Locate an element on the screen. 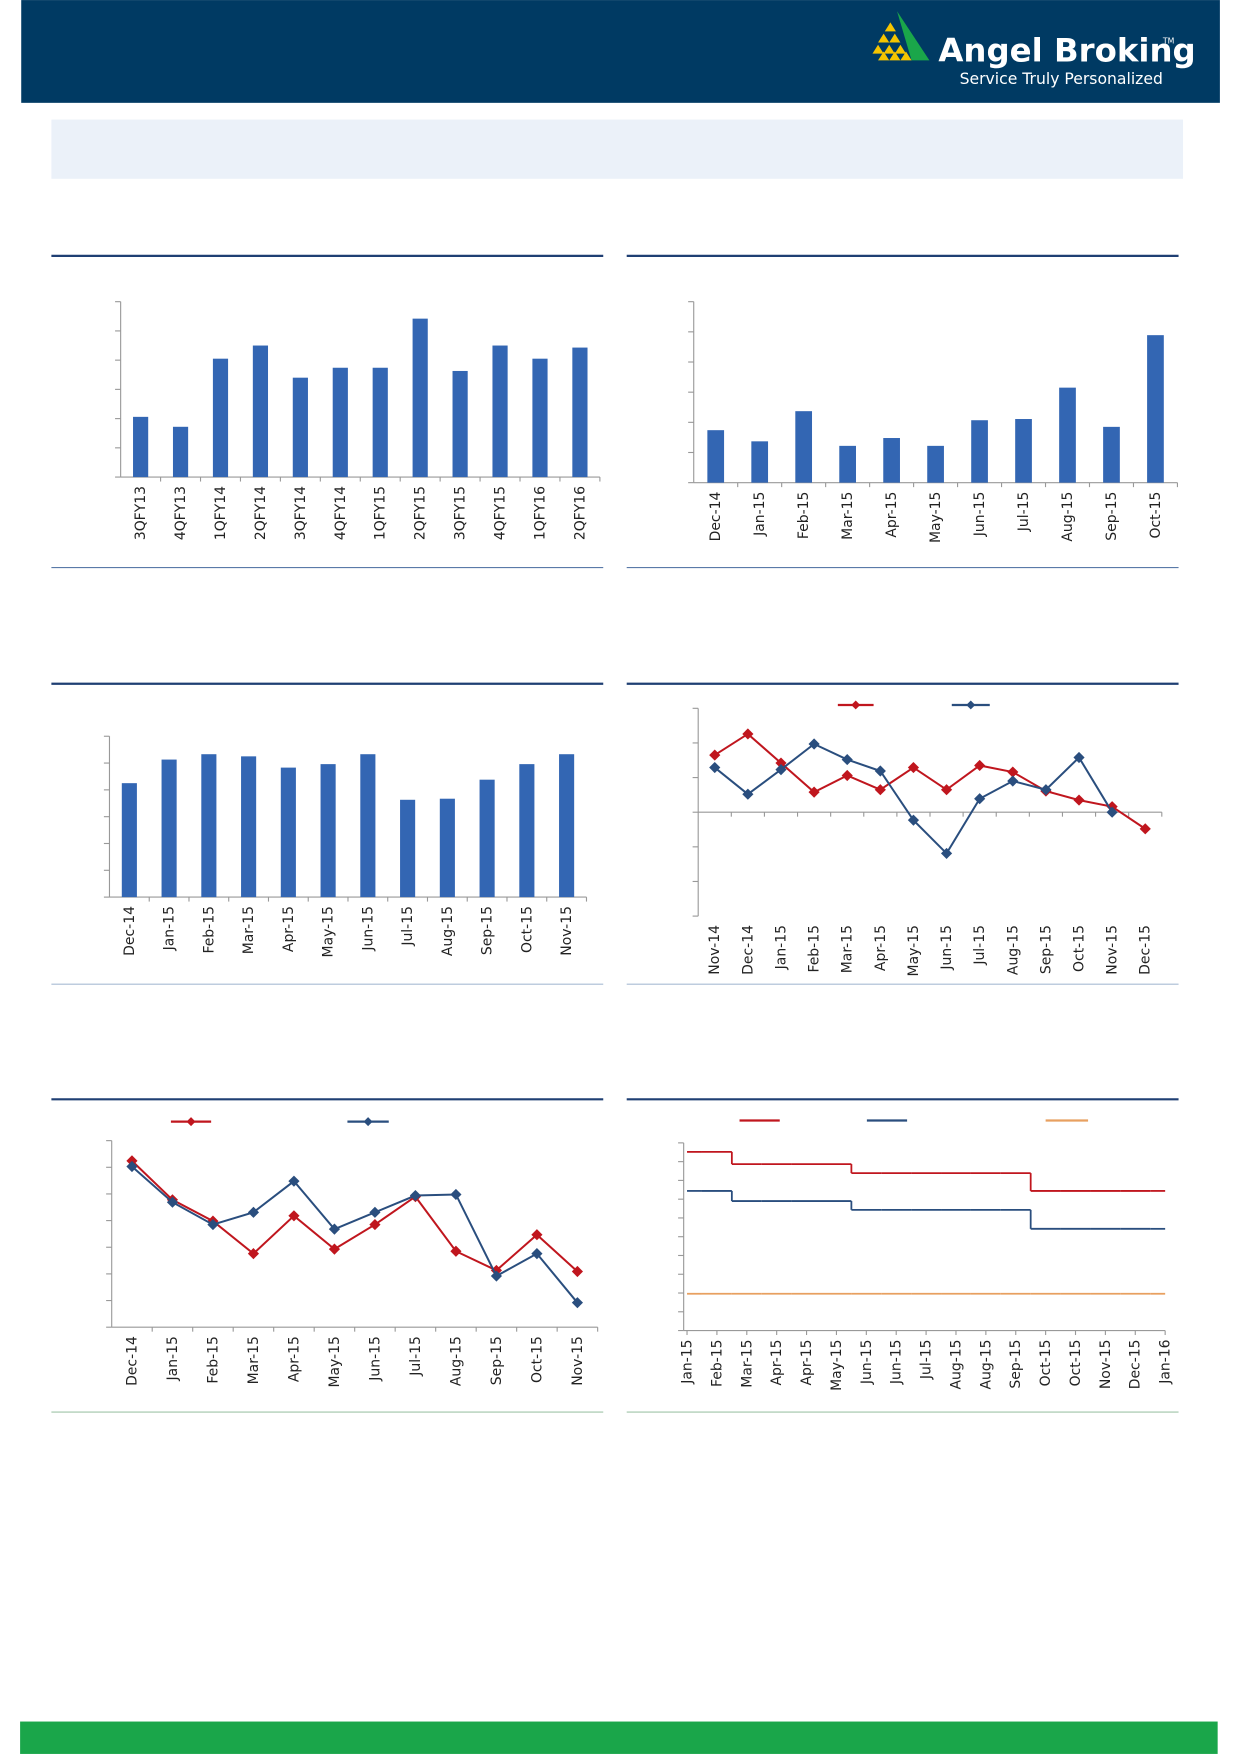 Image resolution: width=1240 pixels, height=1758 pixels. x-tick-label: 4QFY14 is located at coordinates (341, 513).